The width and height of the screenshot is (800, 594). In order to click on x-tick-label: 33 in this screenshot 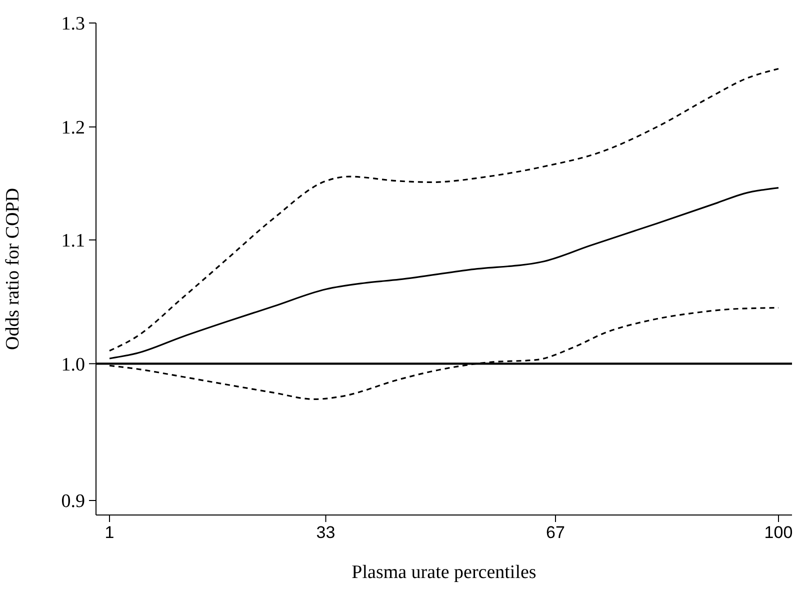, I will do `click(326, 532)`.